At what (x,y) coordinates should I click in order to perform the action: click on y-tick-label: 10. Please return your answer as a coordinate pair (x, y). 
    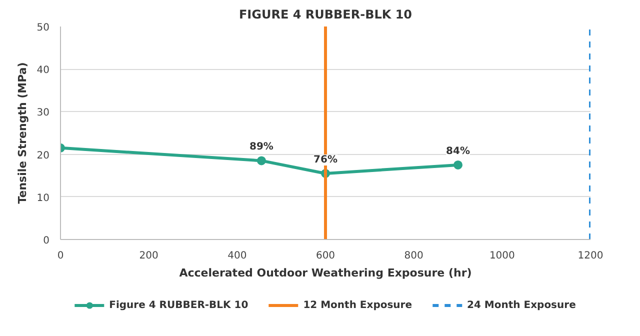
    Looking at the image, I should click on (43, 198).